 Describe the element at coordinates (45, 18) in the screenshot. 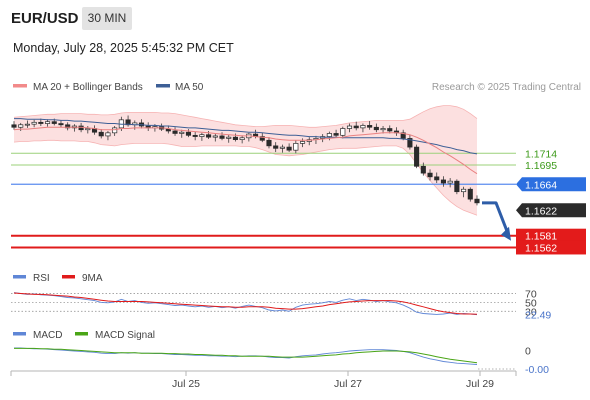

I see `pair-title: EUR/USD` at that location.